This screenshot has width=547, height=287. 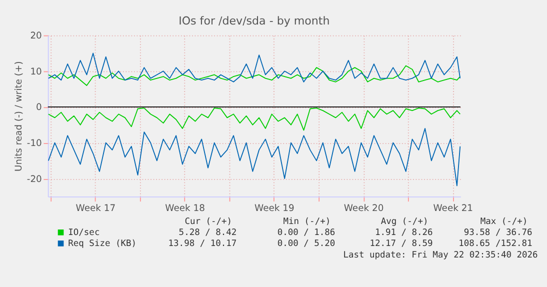 I want to click on y-tick-label: -20, so click(x=34, y=179).